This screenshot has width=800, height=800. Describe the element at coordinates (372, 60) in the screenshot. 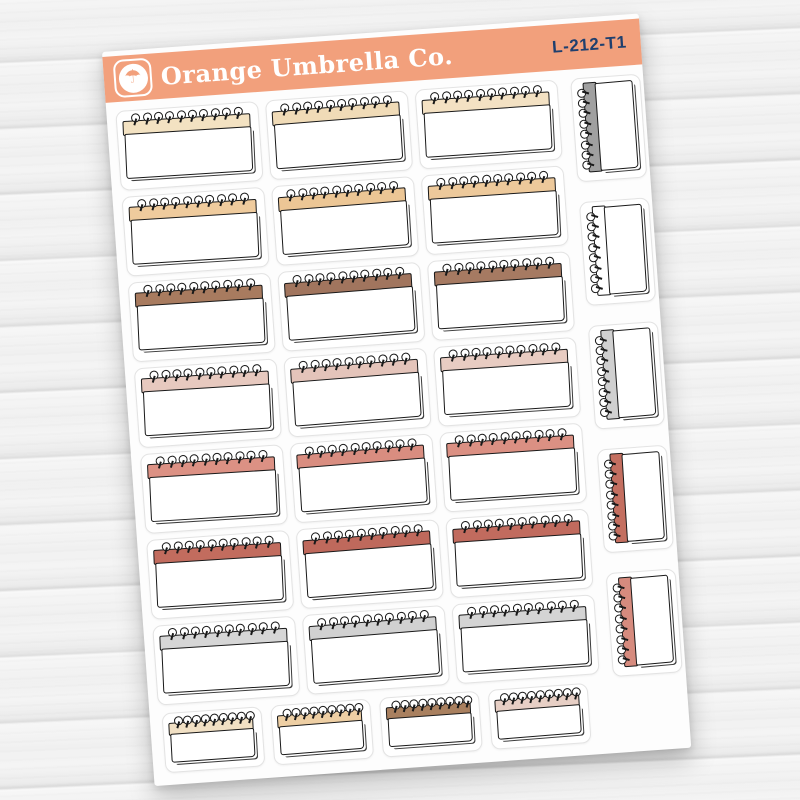

I see `brand-header-band: ☂ Orange Umbrella Co. L-212-T1` at that location.